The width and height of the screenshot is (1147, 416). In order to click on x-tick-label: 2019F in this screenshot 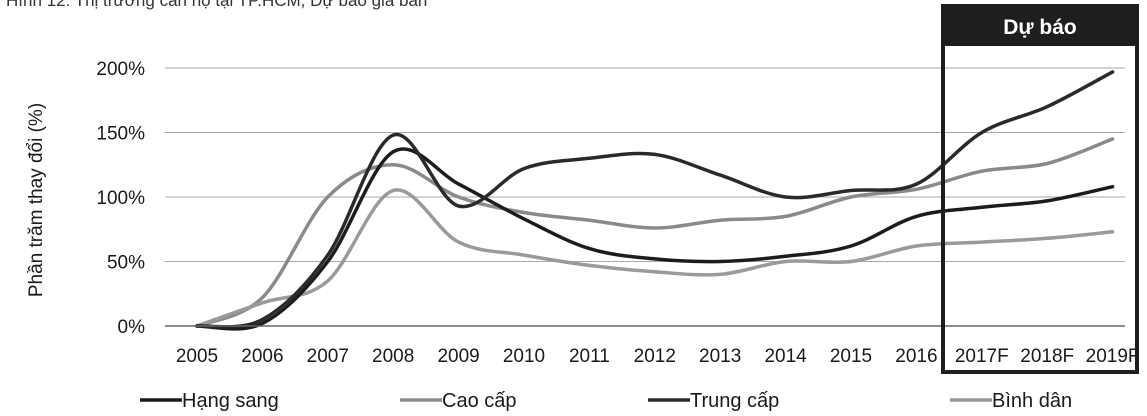, I will do `click(1113, 356)`.